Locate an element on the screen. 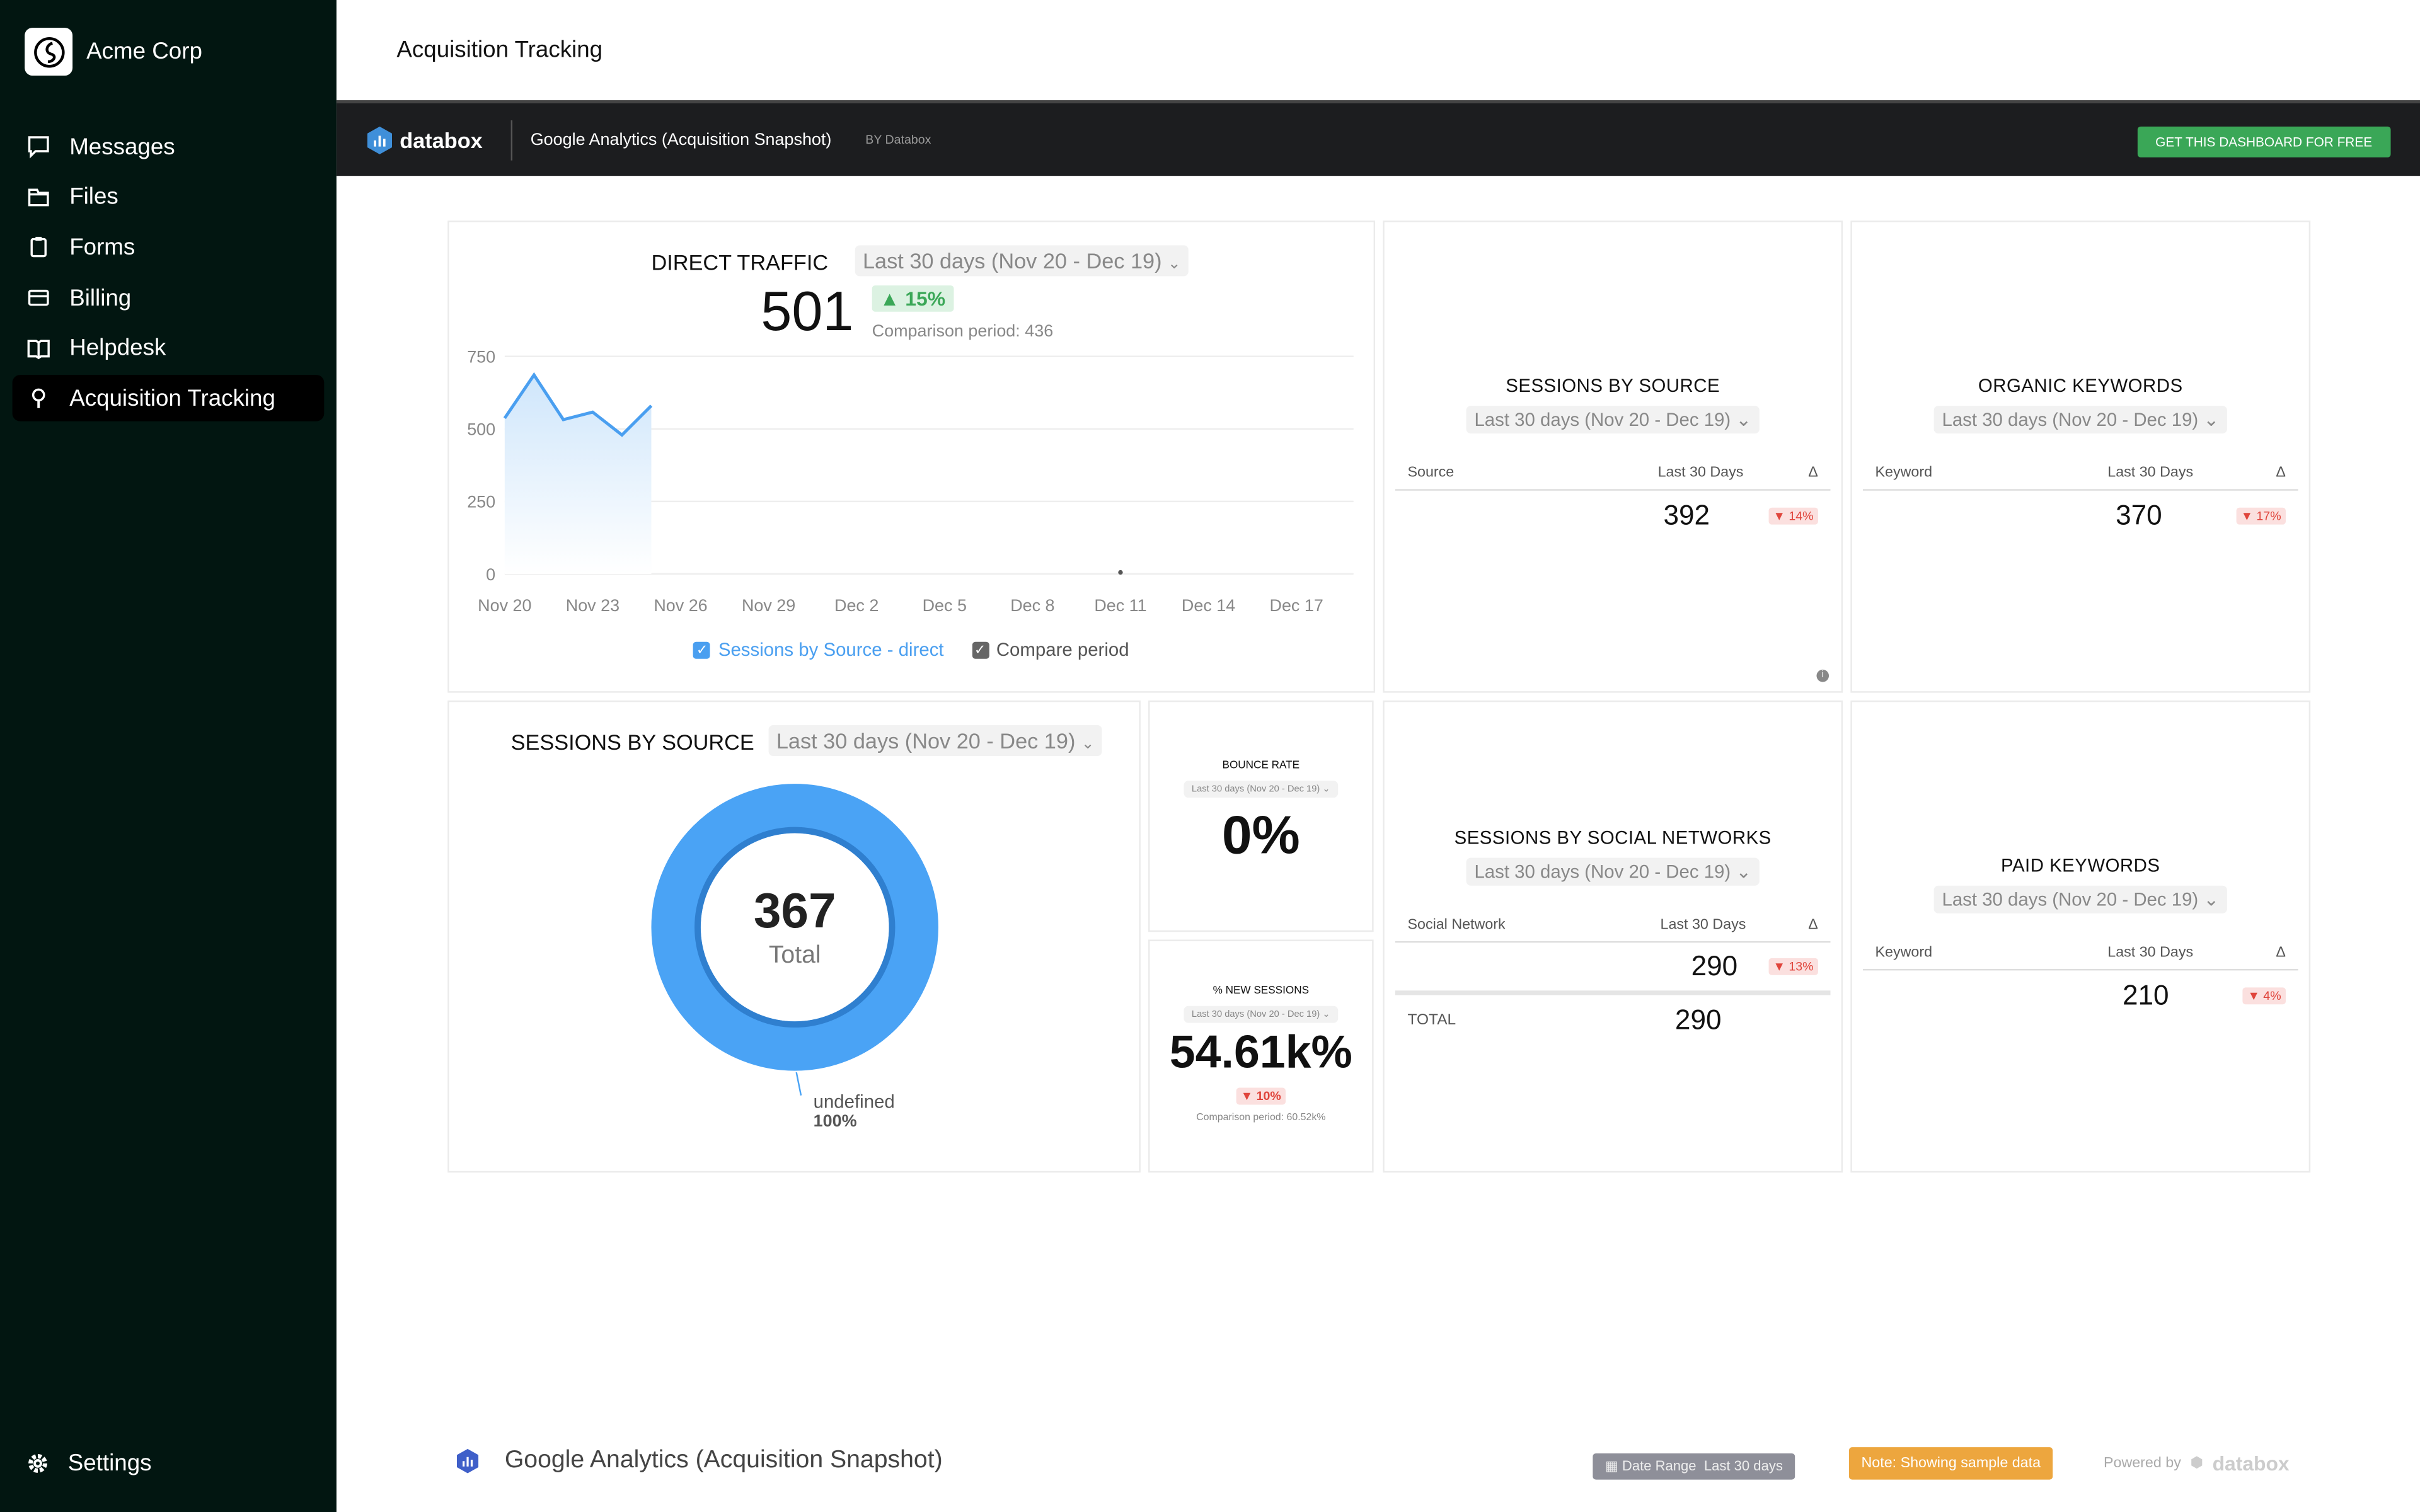  table-row: 370 ▼ 17% is located at coordinates (2080, 516).